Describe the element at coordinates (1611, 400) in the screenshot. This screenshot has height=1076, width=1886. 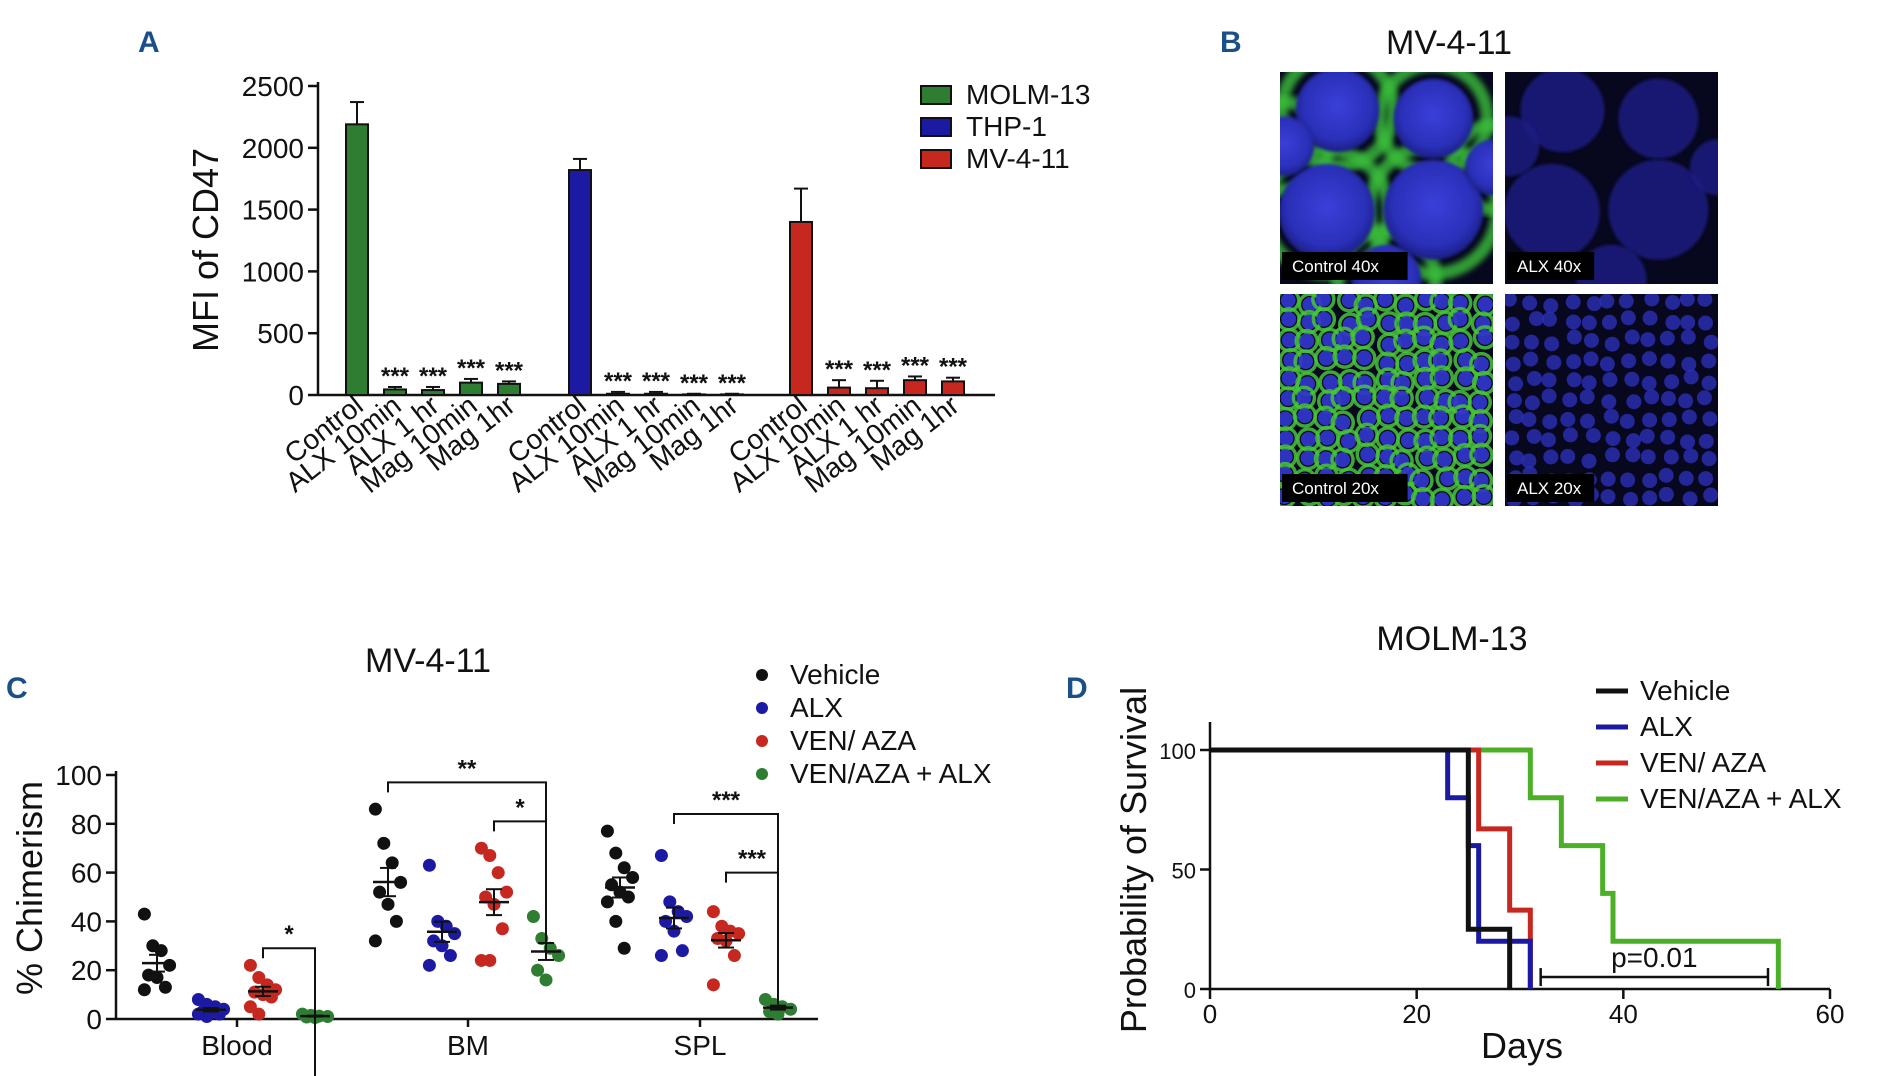
I see `microscopy-image: ALX 20x` at that location.